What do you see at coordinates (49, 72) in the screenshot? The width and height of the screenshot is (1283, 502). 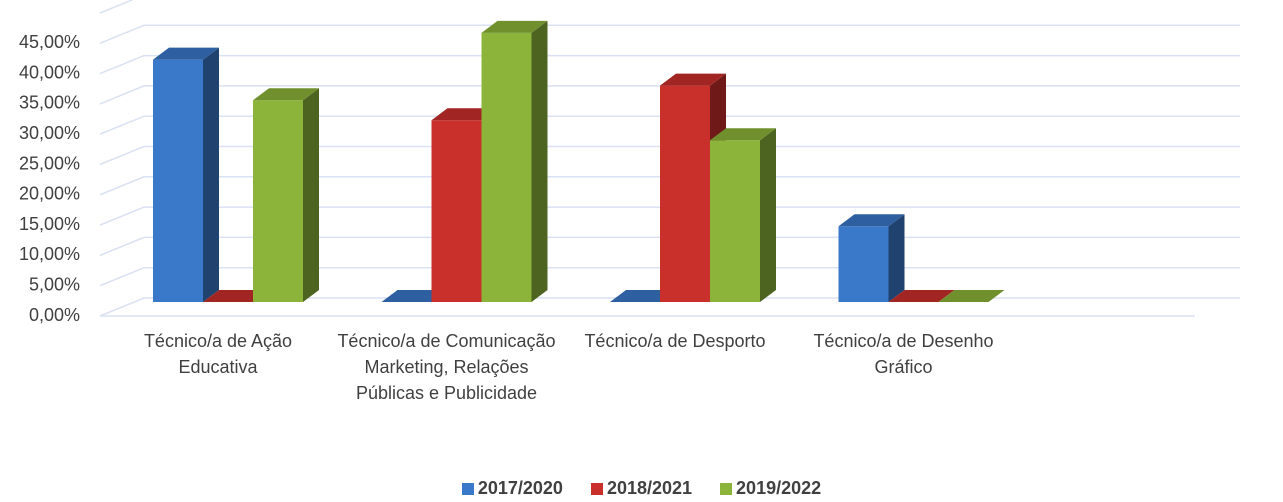 I see `y-tick-label: 40,00%` at bounding box center [49, 72].